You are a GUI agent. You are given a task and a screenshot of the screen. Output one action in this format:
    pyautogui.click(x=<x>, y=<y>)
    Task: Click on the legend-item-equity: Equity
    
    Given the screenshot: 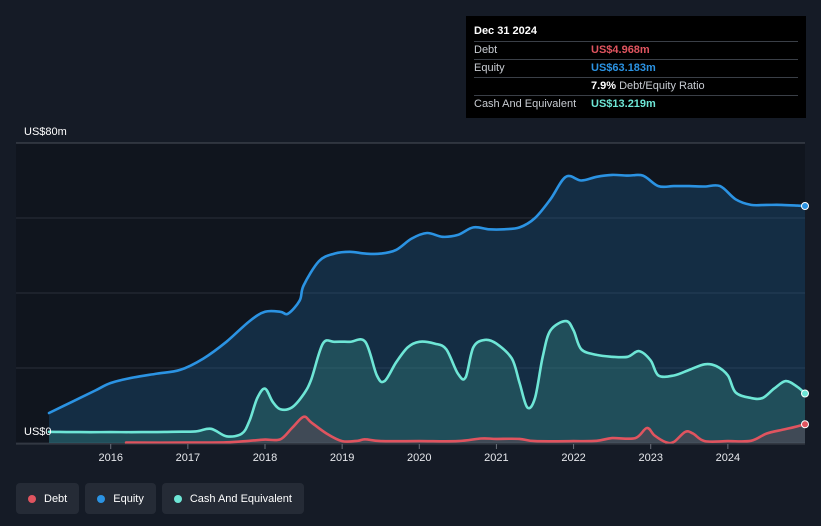 What is the action you would take?
    pyautogui.click(x=120, y=498)
    